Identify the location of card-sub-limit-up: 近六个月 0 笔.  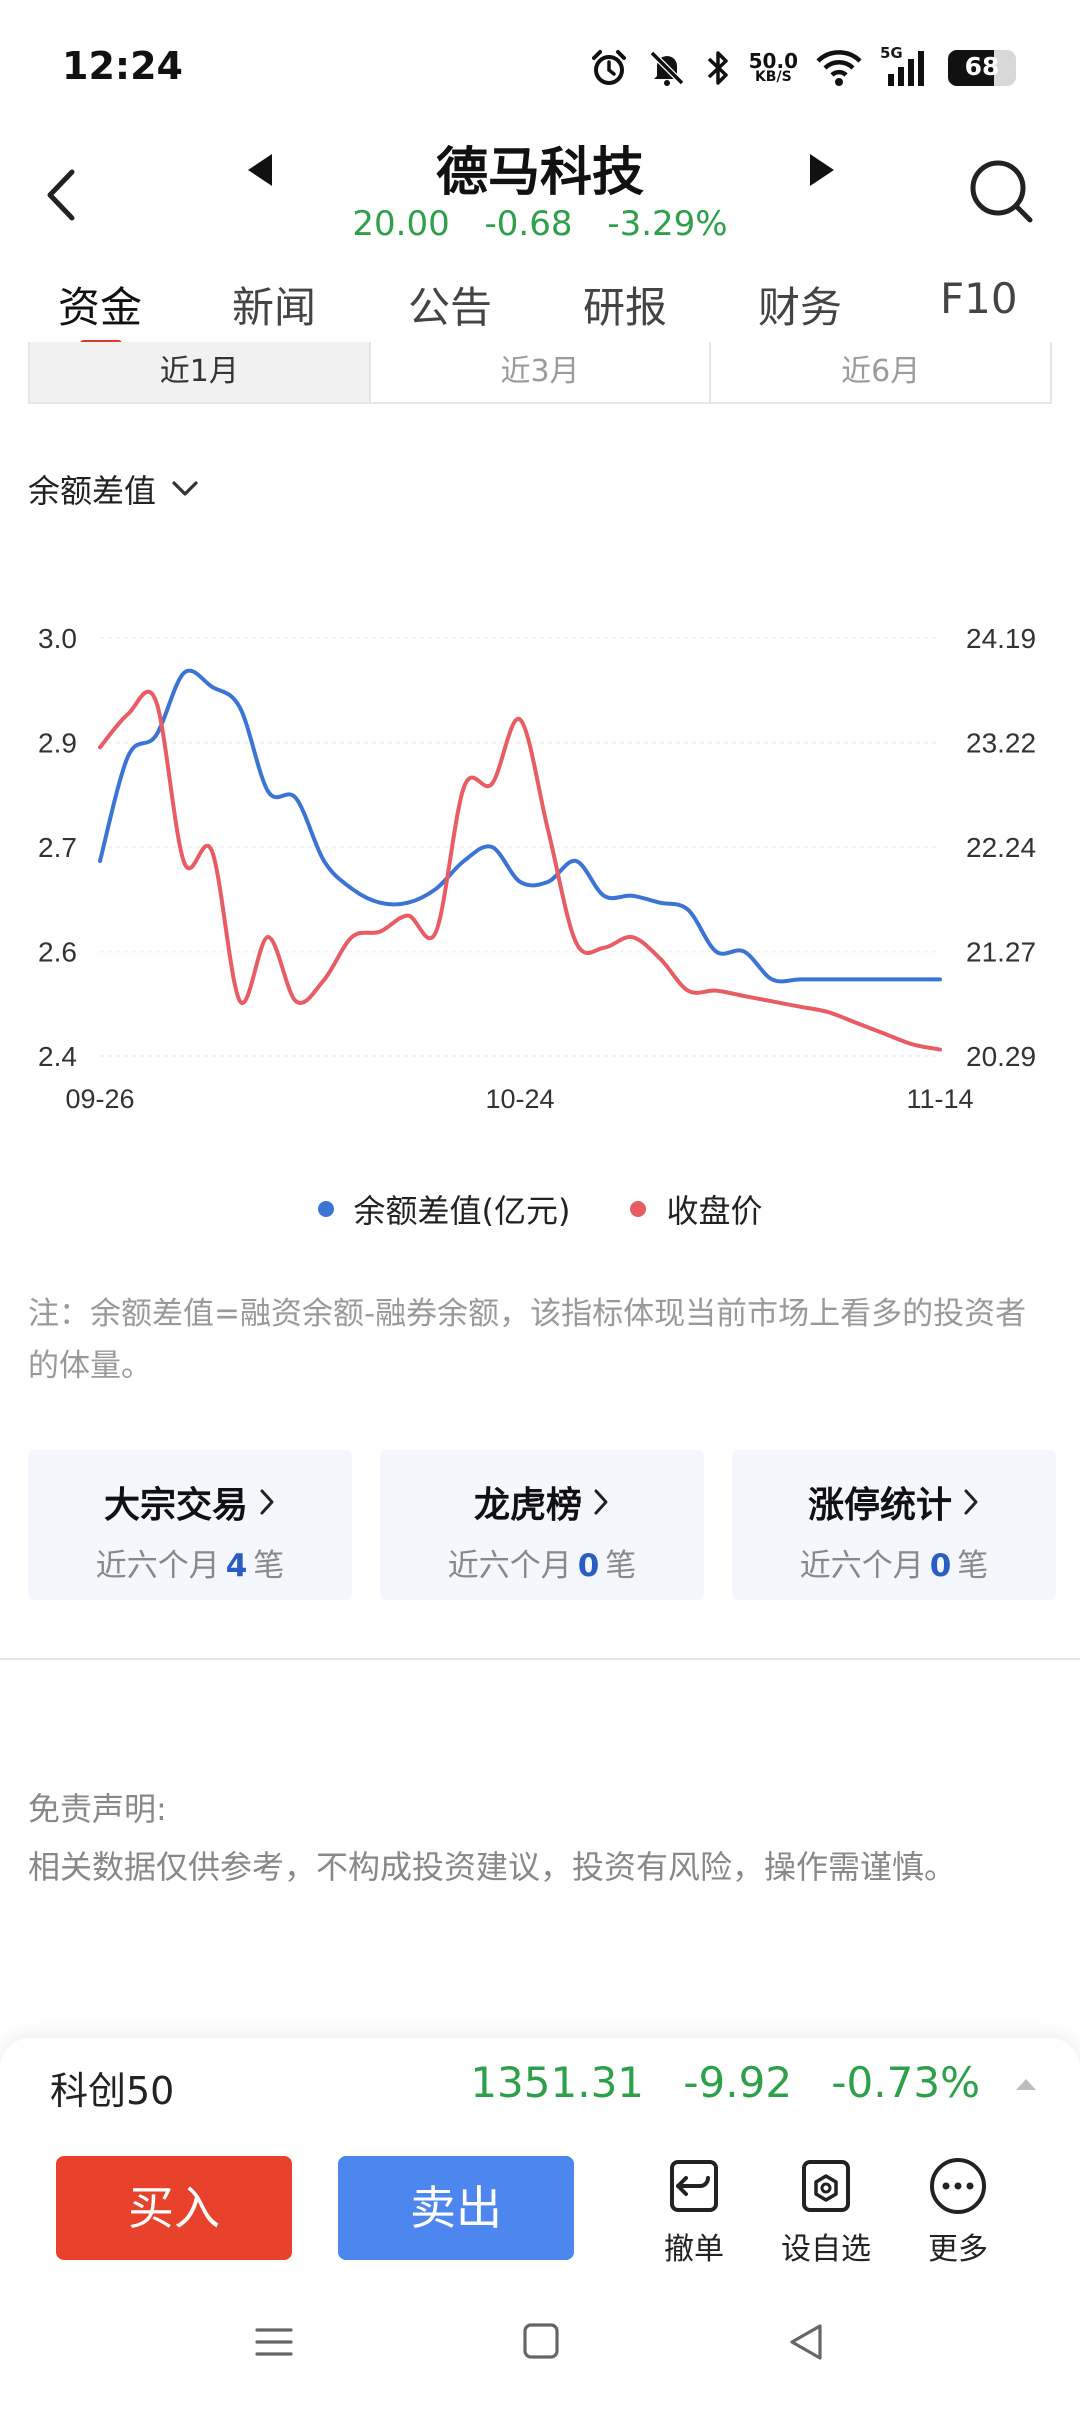
(894, 1562).